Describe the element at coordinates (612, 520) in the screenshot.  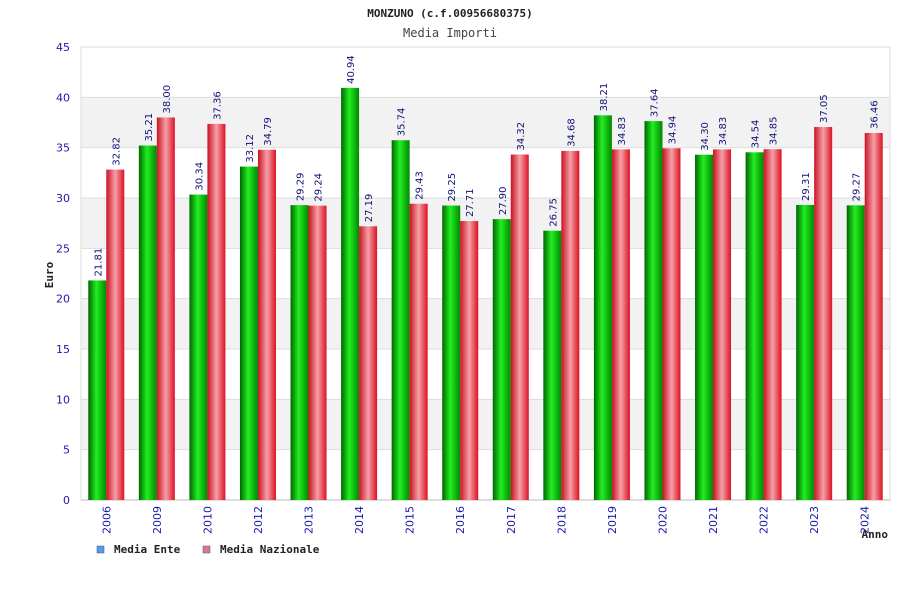
I see `x-tick-label: 2019` at that location.